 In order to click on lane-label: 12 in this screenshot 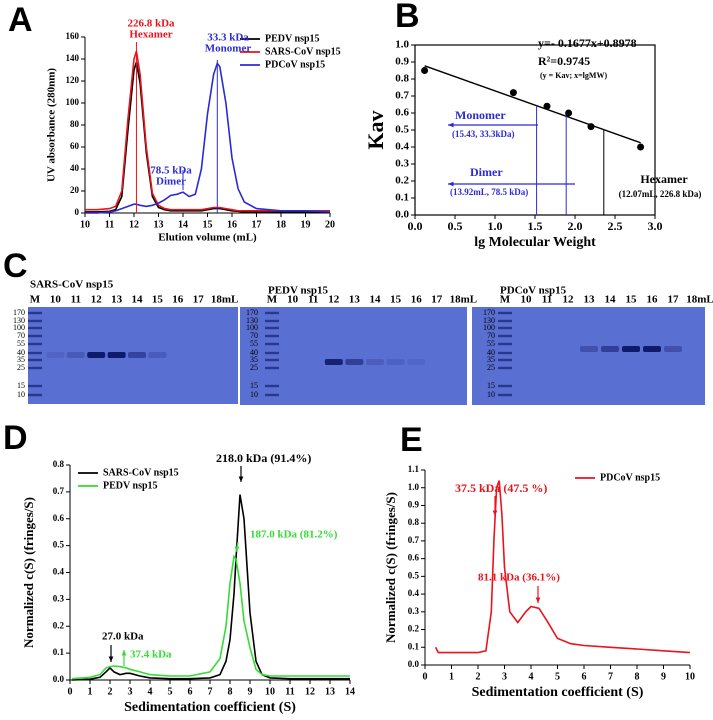, I will do `click(334, 300)`.